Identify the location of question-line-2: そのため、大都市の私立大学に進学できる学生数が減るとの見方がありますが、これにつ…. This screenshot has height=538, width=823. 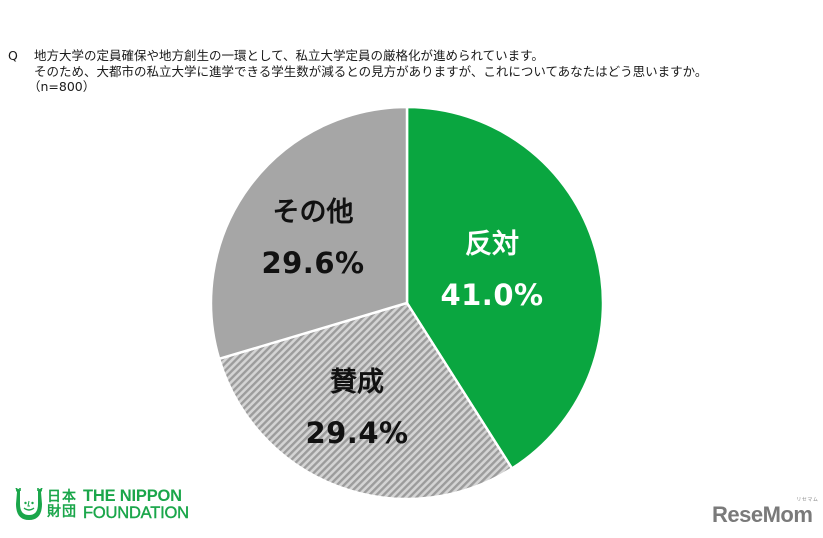
(371, 71).